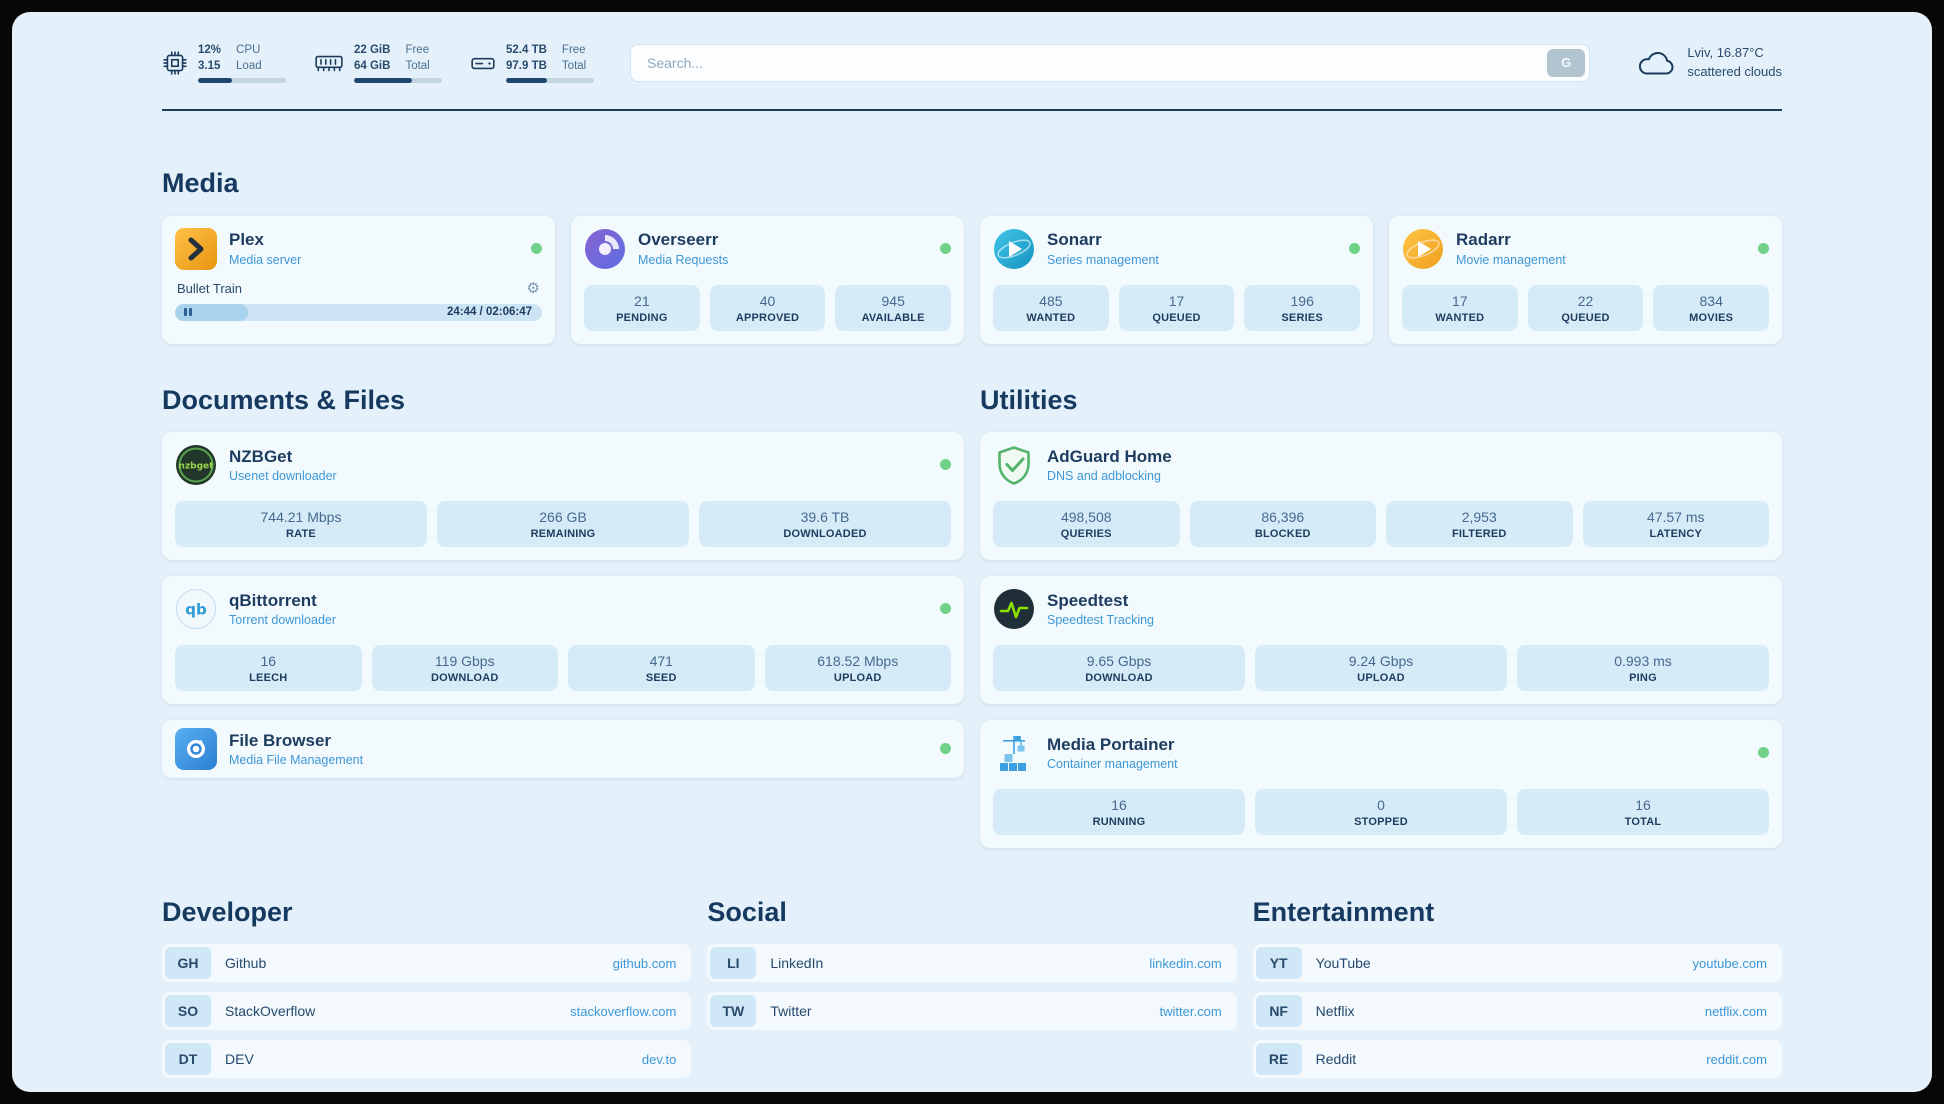  Describe the element at coordinates (210, 288) in the screenshot. I see `now-playing-title: Bullet Train` at that location.